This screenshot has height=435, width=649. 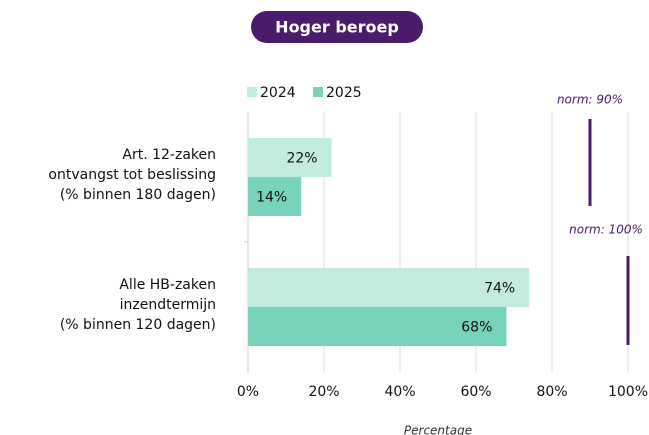 What do you see at coordinates (590, 100) in the screenshot?
I see `norm-label: norm: 90%` at bounding box center [590, 100].